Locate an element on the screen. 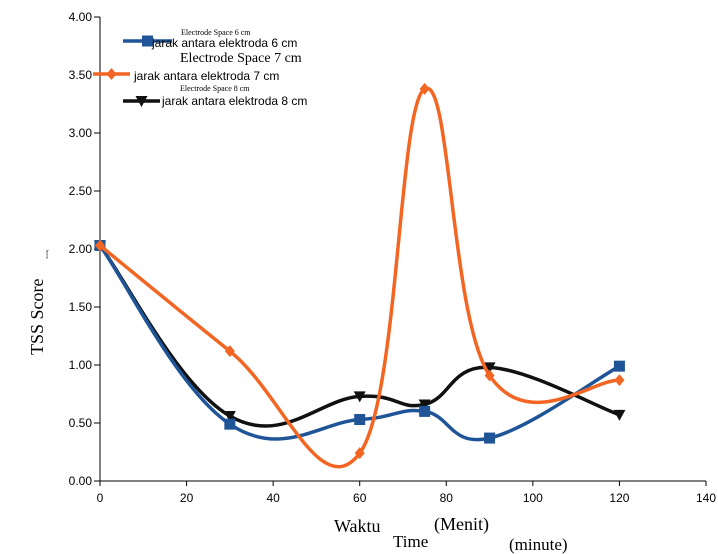 Image resolution: width=718 pixels, height=554 pixels. x-axis-unit-menit: (Menit) is located at coordinates (461, 524).